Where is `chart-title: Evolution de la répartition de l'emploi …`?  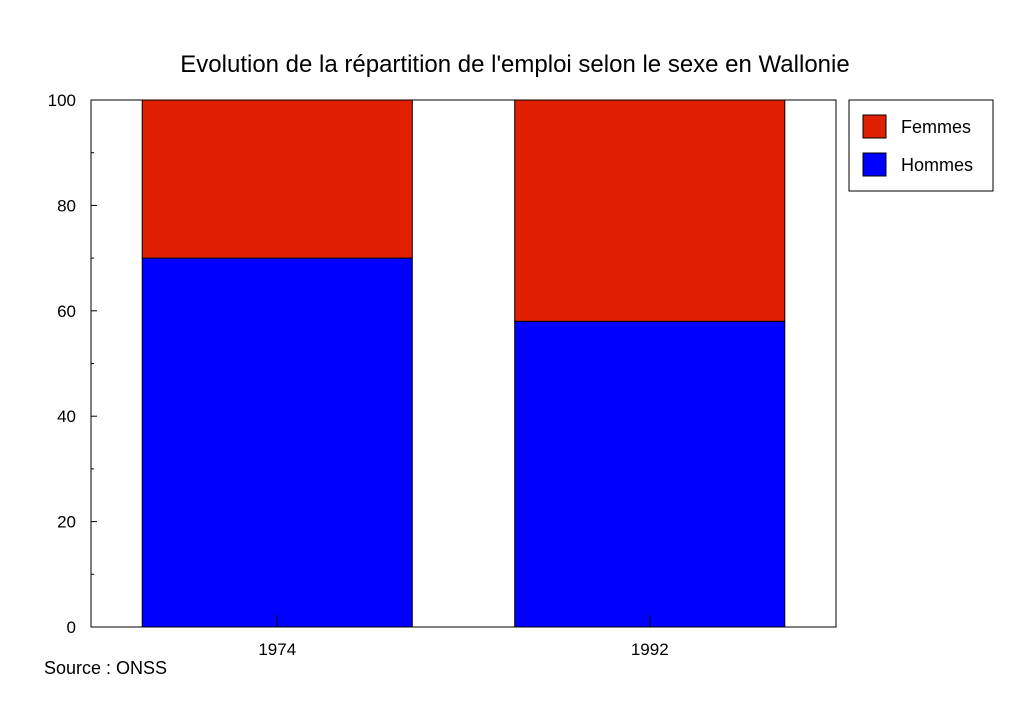 chart-title: Evolution de la répartition de l'emploi … is located at coordinates (514, 64).